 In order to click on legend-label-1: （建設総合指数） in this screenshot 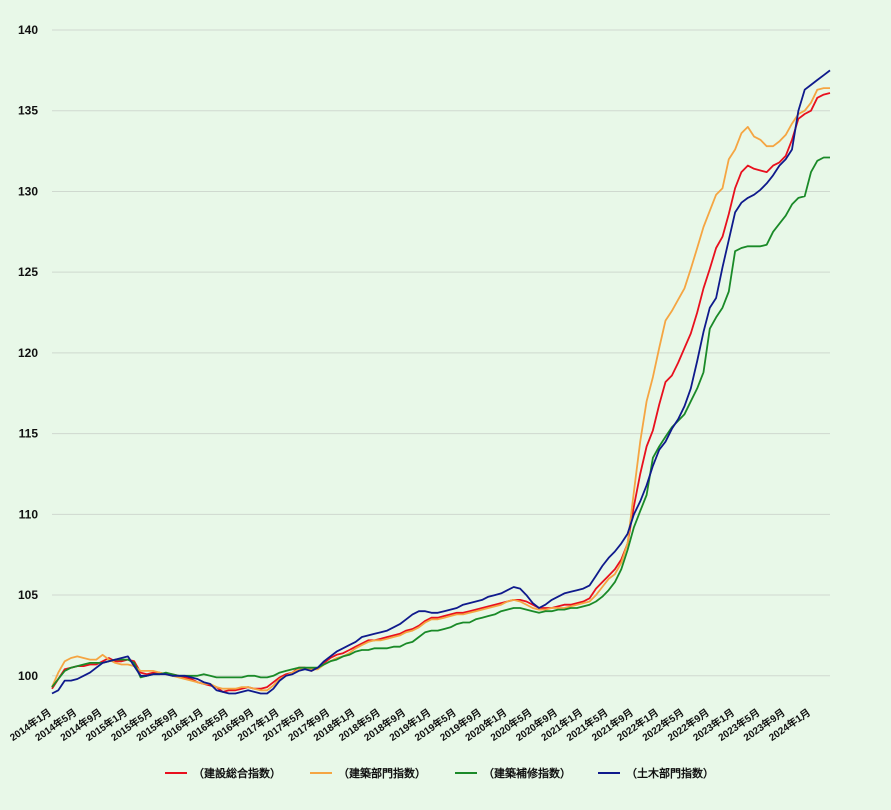, I will do `click(237, 773)`.